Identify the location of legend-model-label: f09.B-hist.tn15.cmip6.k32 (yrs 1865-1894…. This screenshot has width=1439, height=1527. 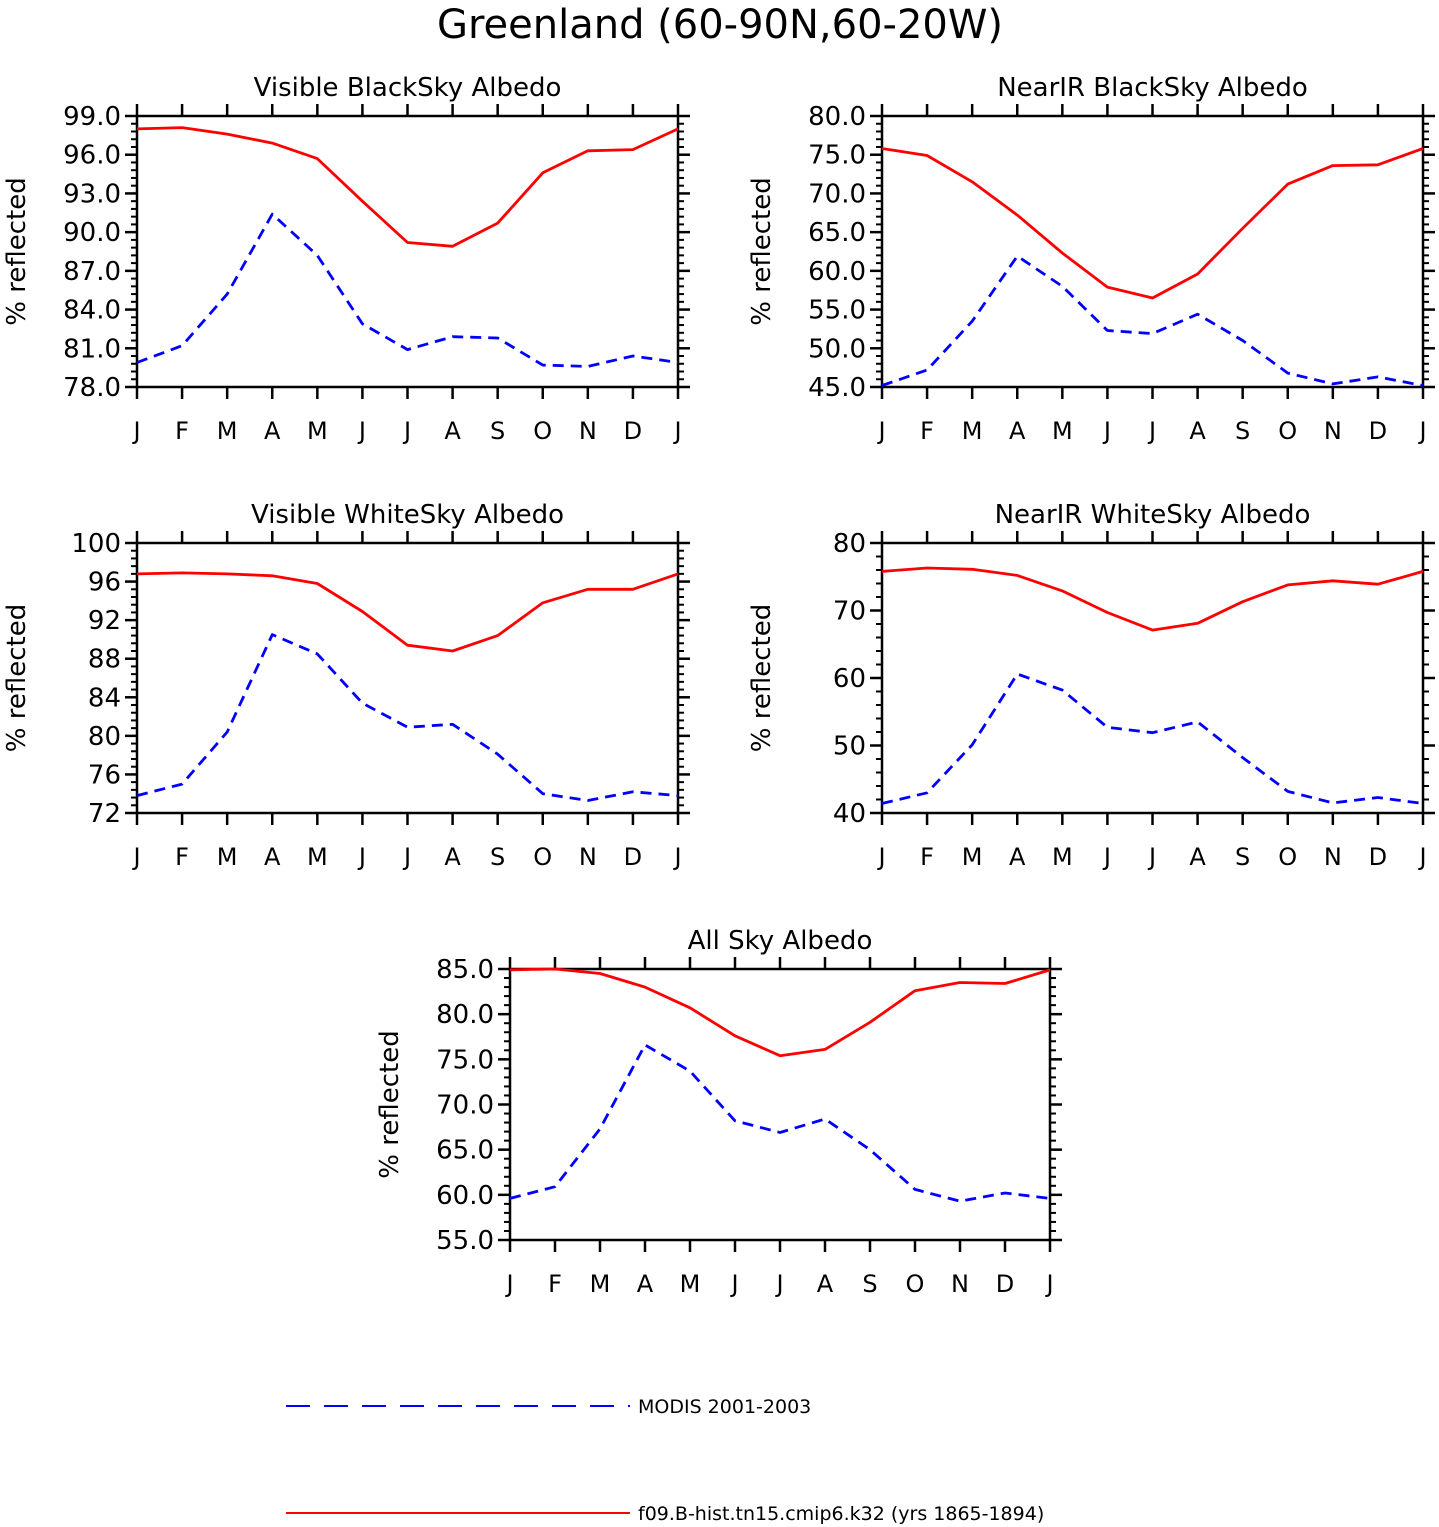
(841, 1514).